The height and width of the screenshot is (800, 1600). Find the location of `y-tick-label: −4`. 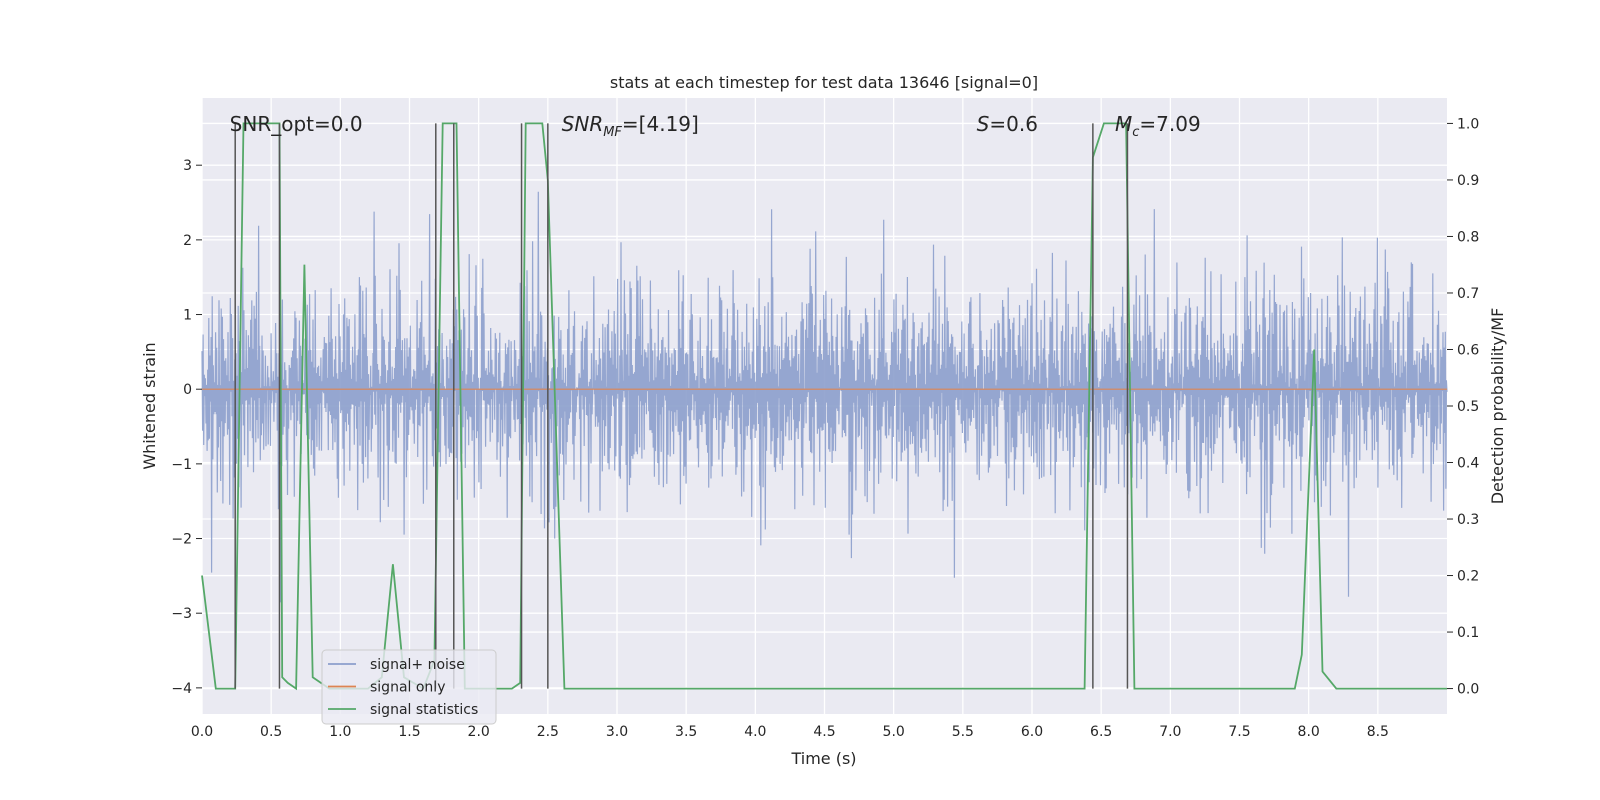

y-tick-label: −4 is located at coordinates (181, 689).